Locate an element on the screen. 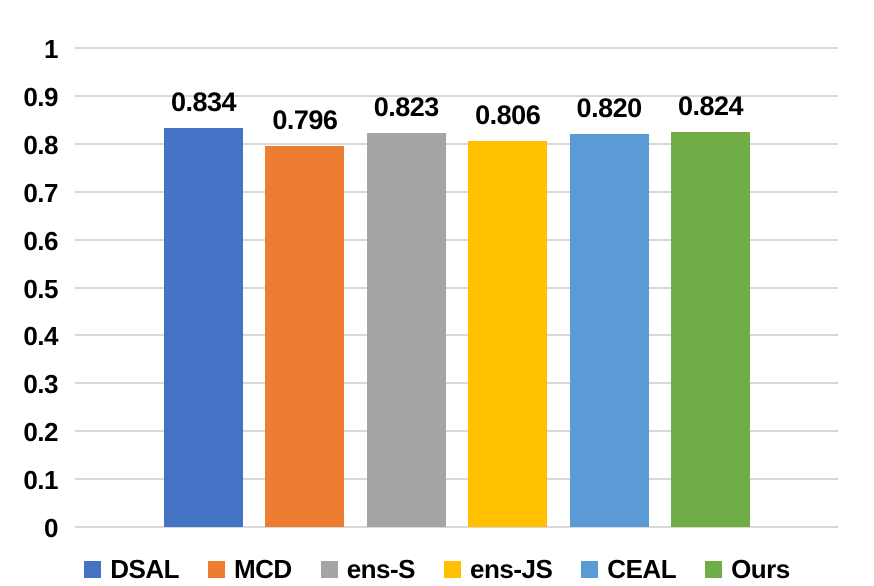 The width and height of the screenshot is (874, 586). y-axis-tick-label: 0.4 is located at coordinates (40, 336).